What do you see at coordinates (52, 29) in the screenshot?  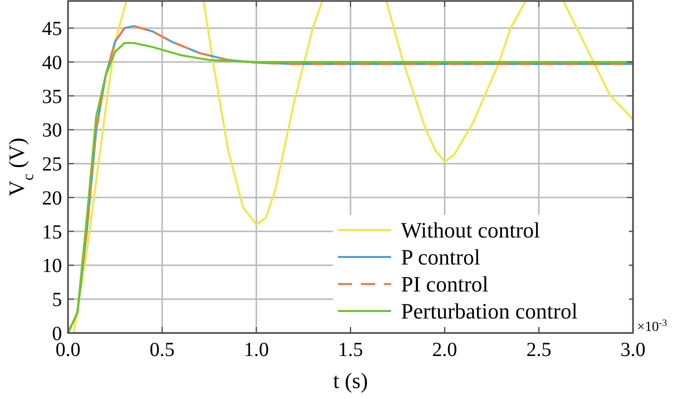 I see `y-tick-label: 45` at bounding box center [52, 29].